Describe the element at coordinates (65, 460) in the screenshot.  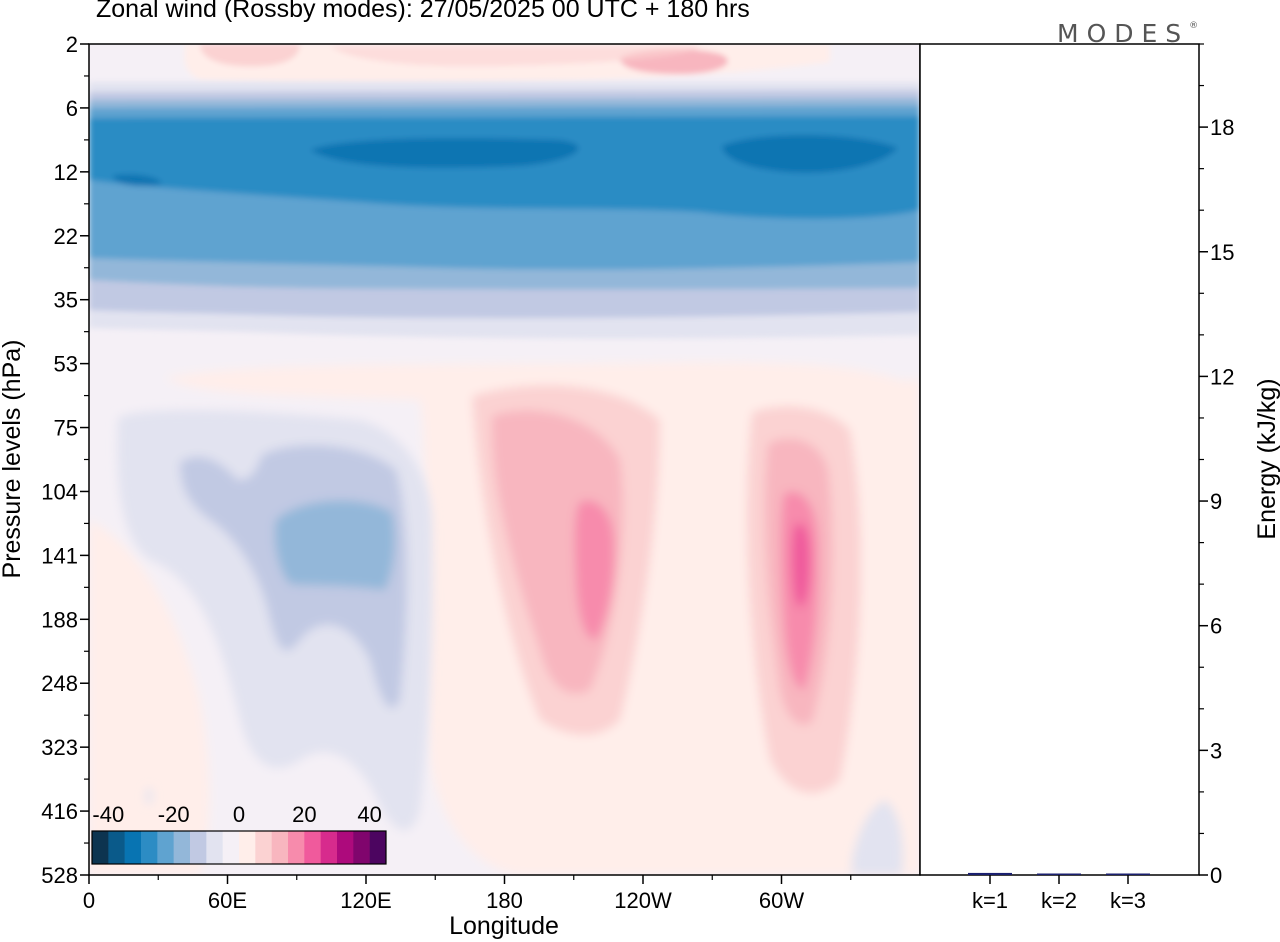
I see `pressure-axis: 2 6 12 22 35 53 75 104 141 188 248 323 416 528` at that location.